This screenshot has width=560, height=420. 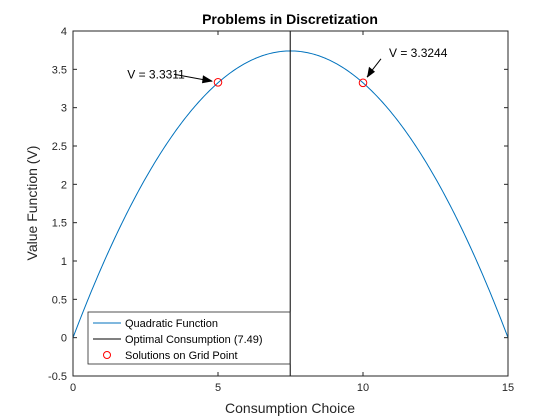 I want to click on legend-label-quadratic: Quadratic Function, so click(x=171, y=324).